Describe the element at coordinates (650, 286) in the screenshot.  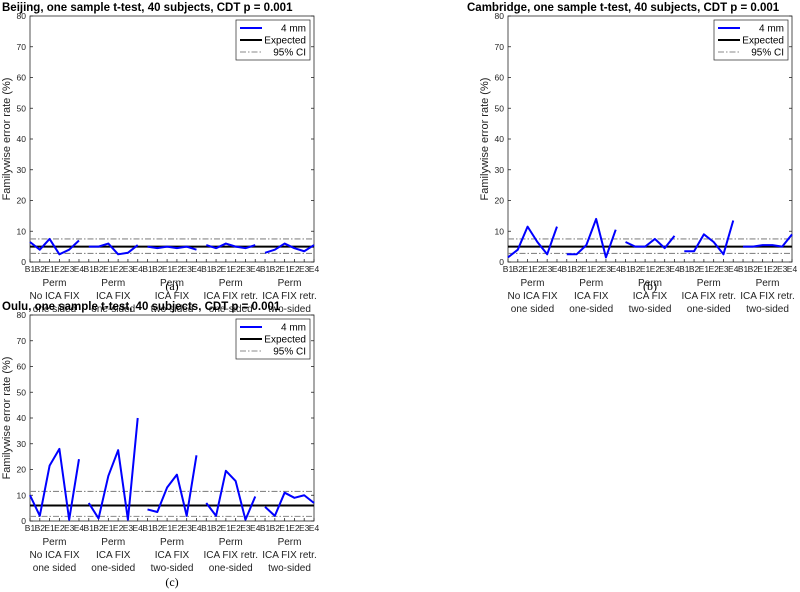
I see `figure-caption: (b)` at that location.